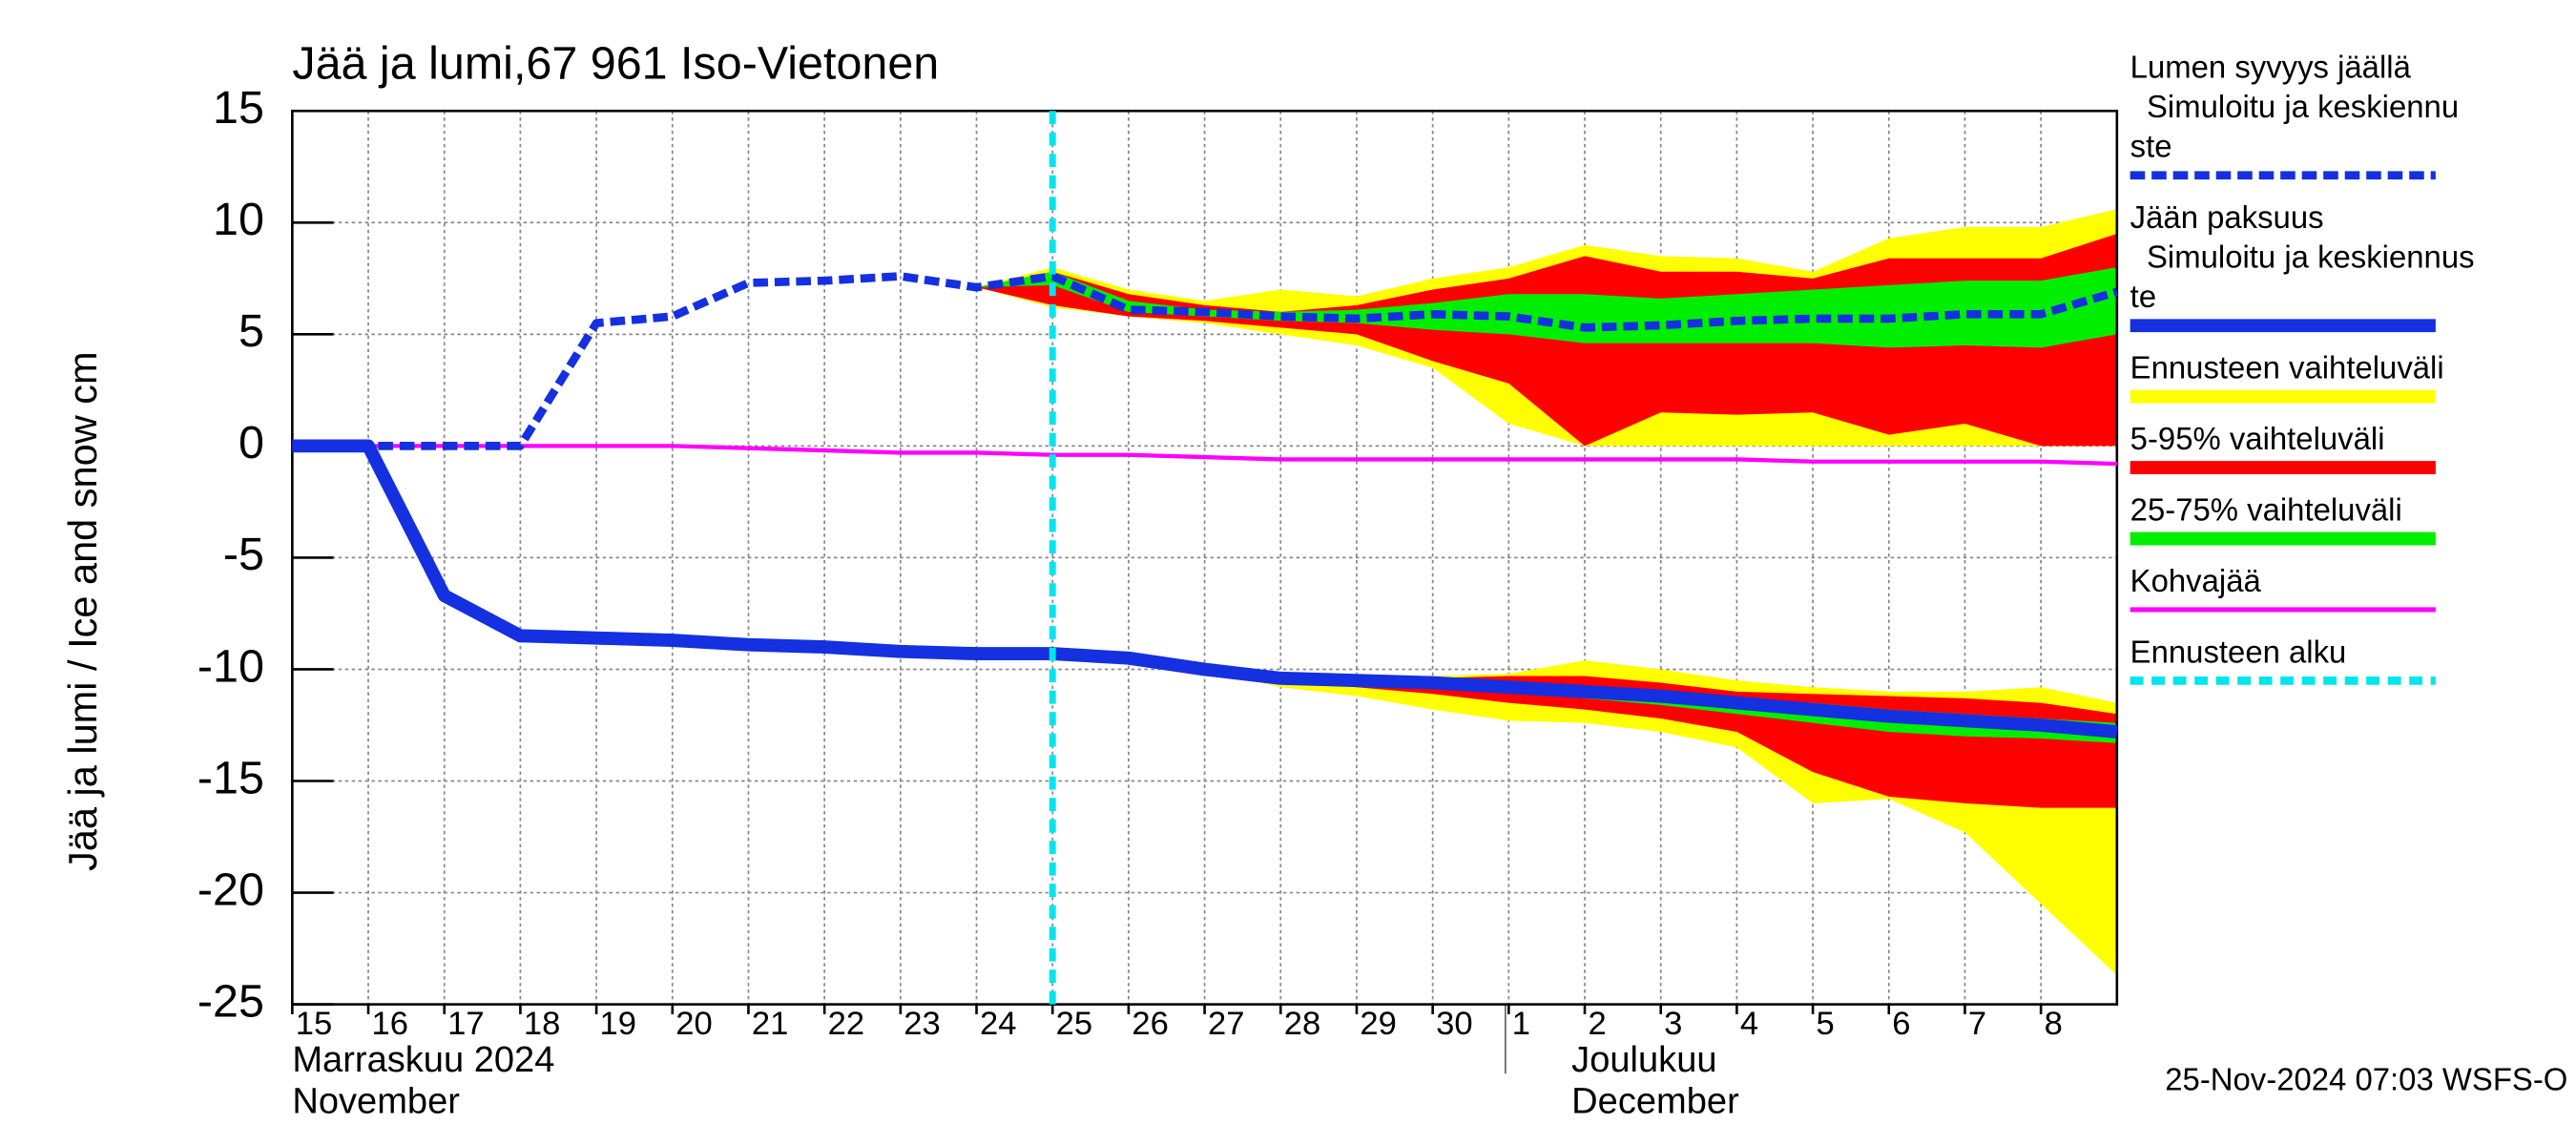  What do you see at coordinates (1643, 1060) in the screenshot?
I see `month-label: Joulukuu` at bounding box center [1643, 1060].